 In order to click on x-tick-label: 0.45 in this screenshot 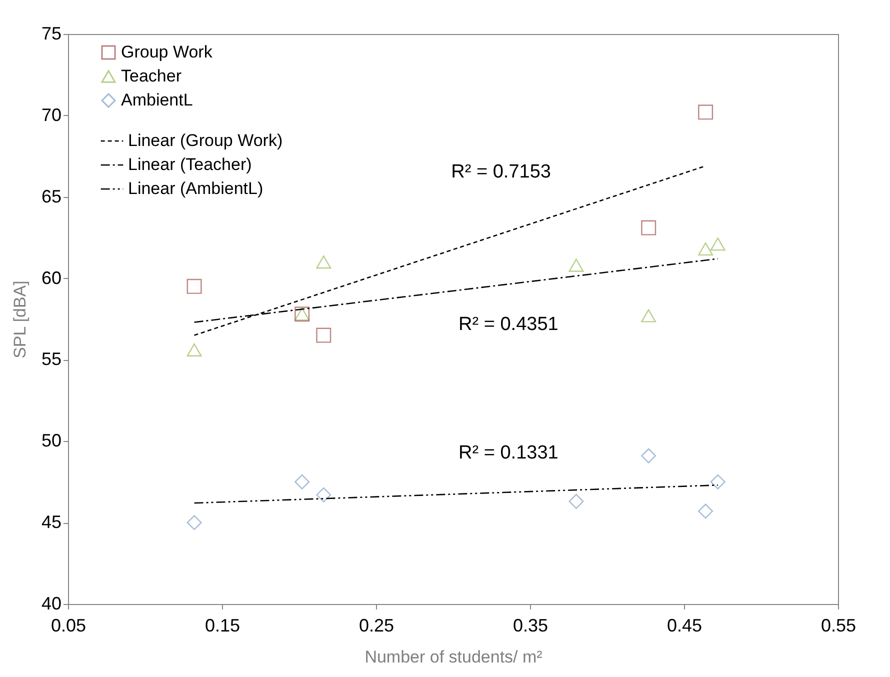, I will do `click(684, 626)`.